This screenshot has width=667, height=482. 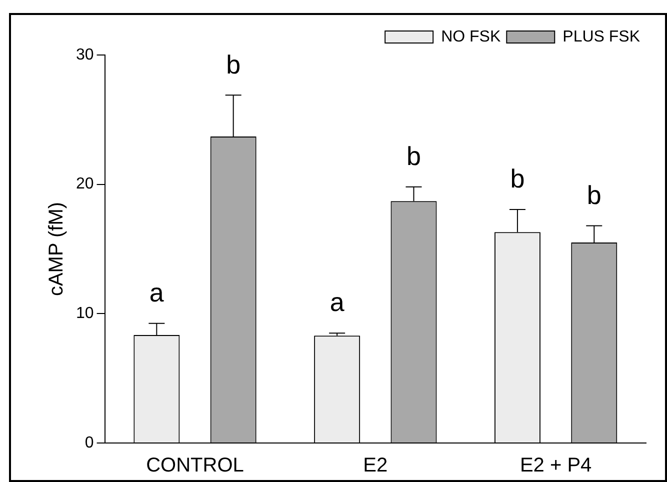 What do you see at coordinates (57, 249) in the screenshot?
I see `y-axis-title: cAMP (fM)` at bounding box center [57, 249].